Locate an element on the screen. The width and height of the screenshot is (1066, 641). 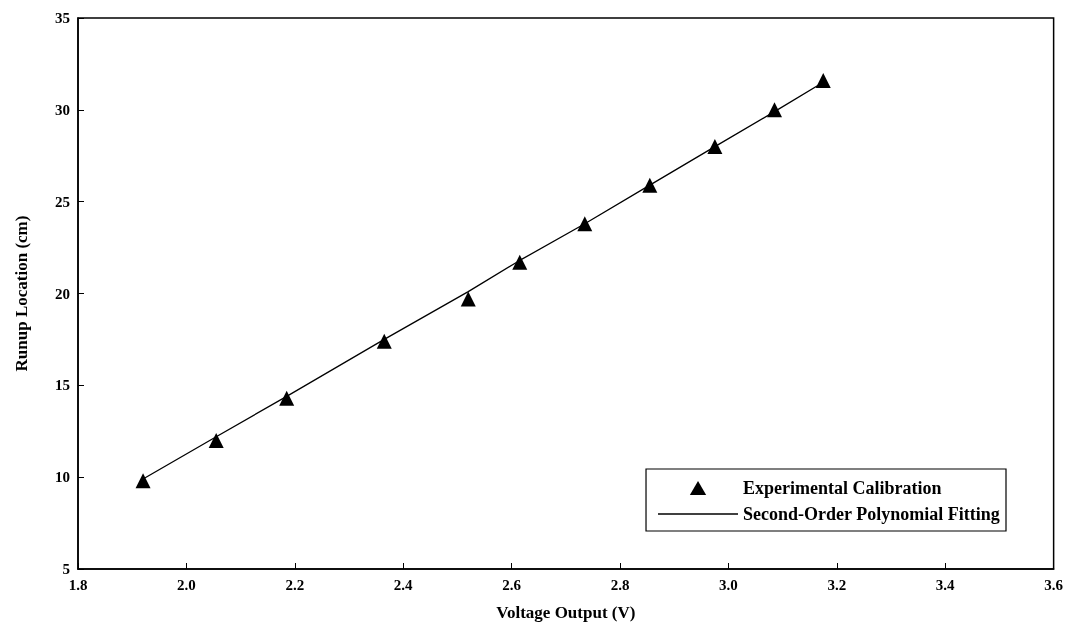
legend-label: Experimental Calibration is located at coordinates (842, 488).